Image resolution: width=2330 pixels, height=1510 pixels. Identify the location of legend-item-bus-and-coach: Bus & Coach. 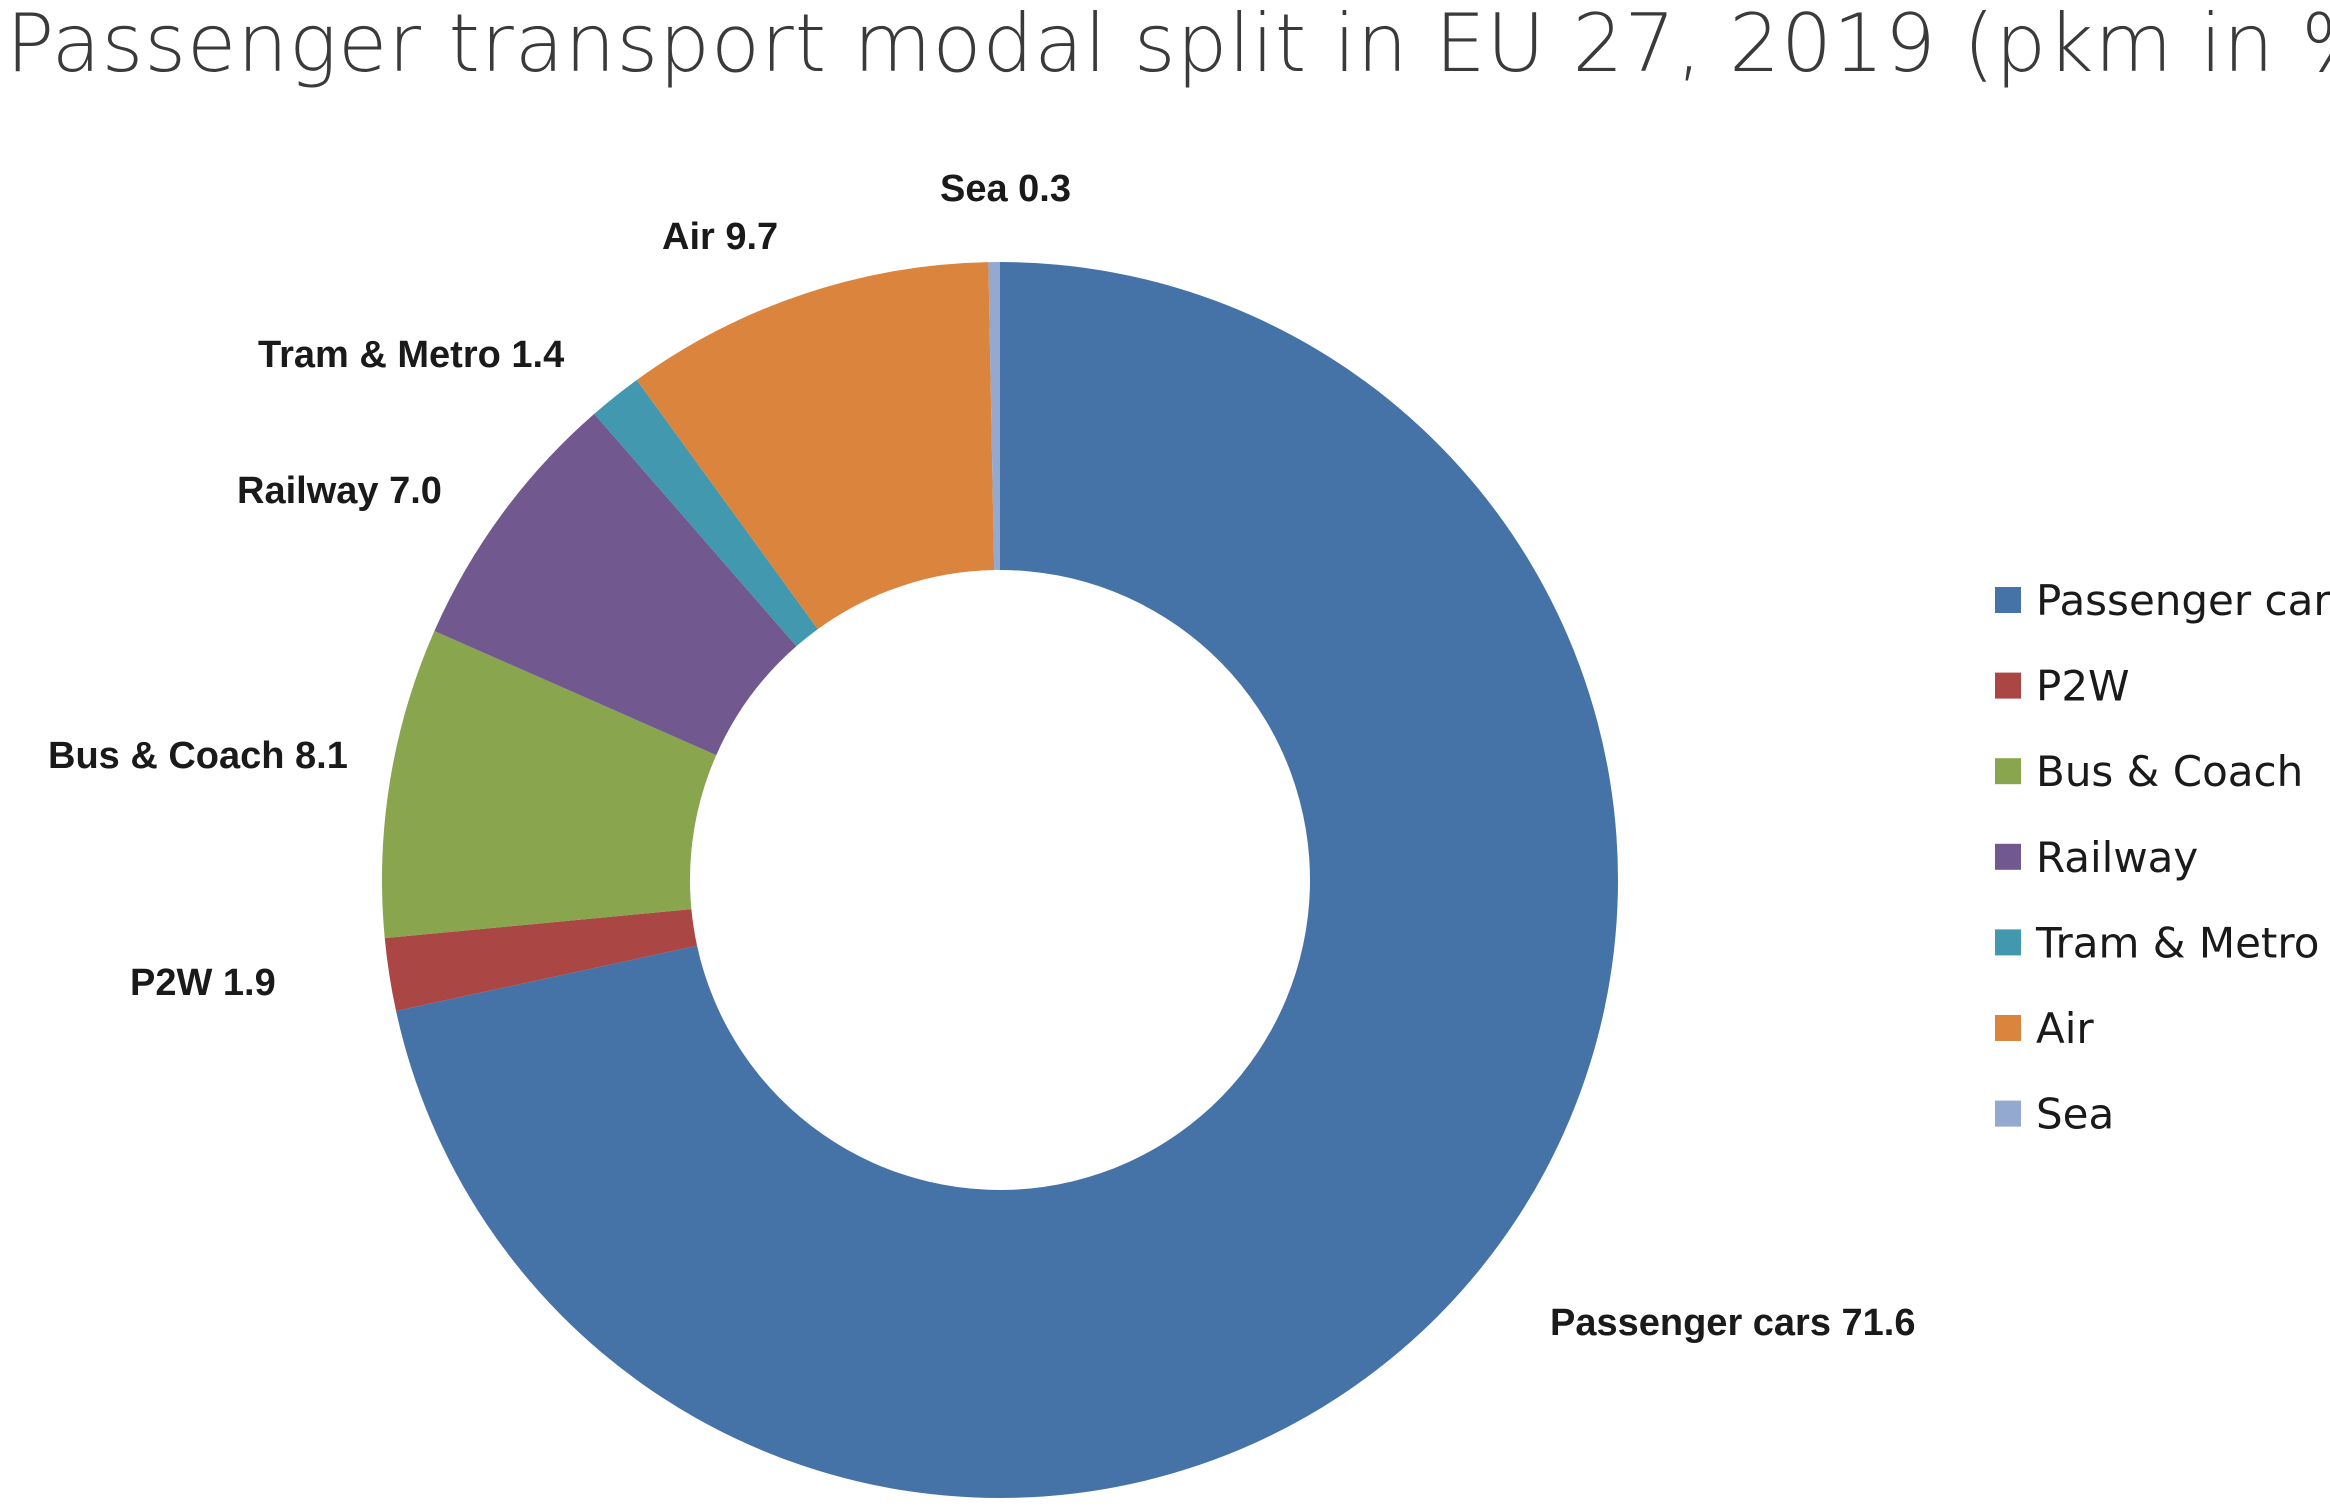
(2149, 771).